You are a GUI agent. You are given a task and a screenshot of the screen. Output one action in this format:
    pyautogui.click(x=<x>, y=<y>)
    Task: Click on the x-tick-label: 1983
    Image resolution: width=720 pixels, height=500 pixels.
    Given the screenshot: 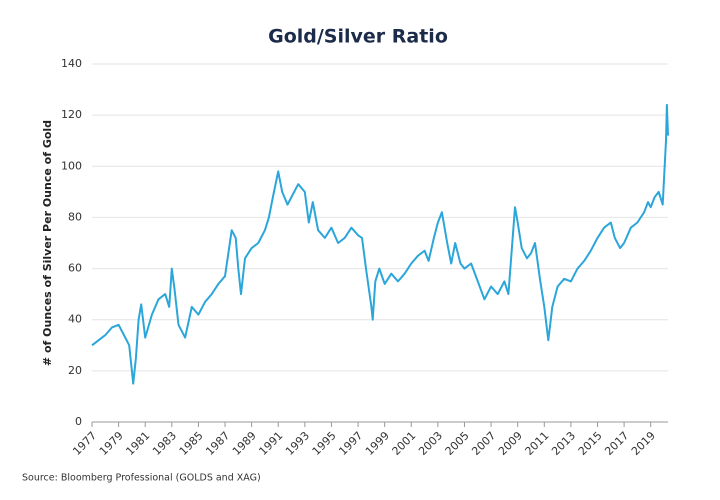 What is the action you would take?
    pyautogui.click(x=164, y=443)
    